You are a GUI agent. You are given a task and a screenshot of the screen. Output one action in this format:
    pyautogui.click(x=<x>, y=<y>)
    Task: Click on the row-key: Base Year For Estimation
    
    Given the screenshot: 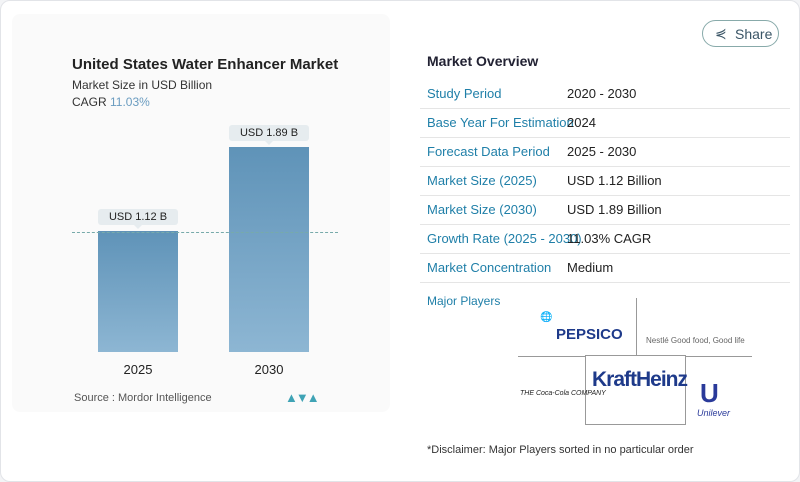 What is the action you would take?
    pyautogui.click(x=500, y=122)
    